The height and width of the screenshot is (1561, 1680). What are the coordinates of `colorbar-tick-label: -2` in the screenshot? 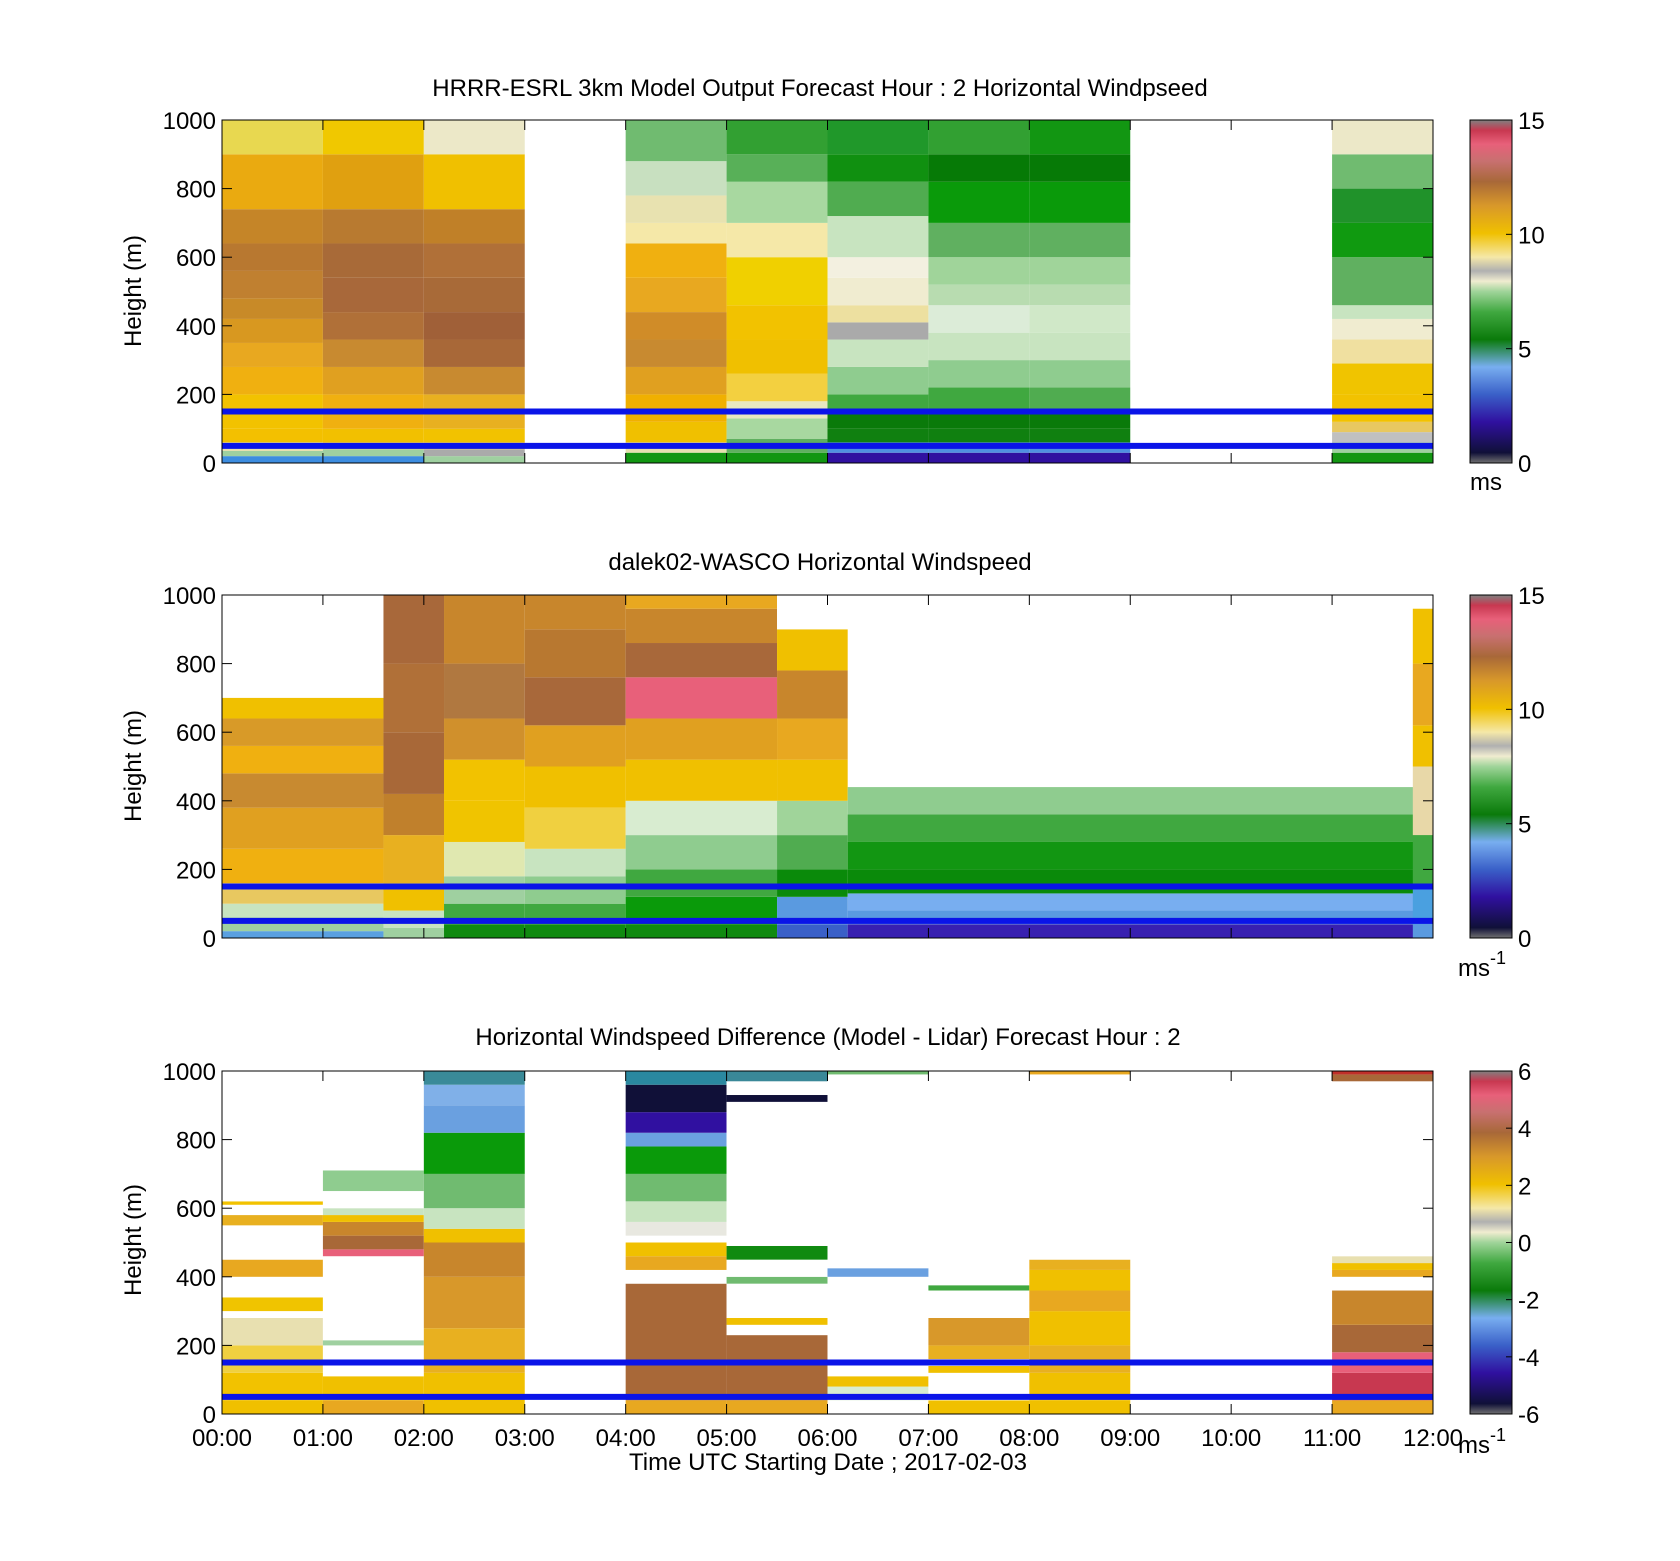 It's located at (1528, 1301).